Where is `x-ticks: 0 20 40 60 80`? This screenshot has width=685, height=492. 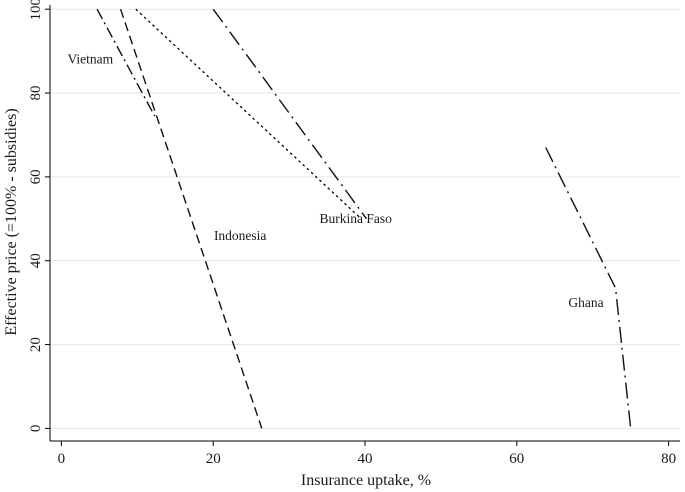
x-ticks: 0 20 40 60 80 is located at coordinates (367, 454).